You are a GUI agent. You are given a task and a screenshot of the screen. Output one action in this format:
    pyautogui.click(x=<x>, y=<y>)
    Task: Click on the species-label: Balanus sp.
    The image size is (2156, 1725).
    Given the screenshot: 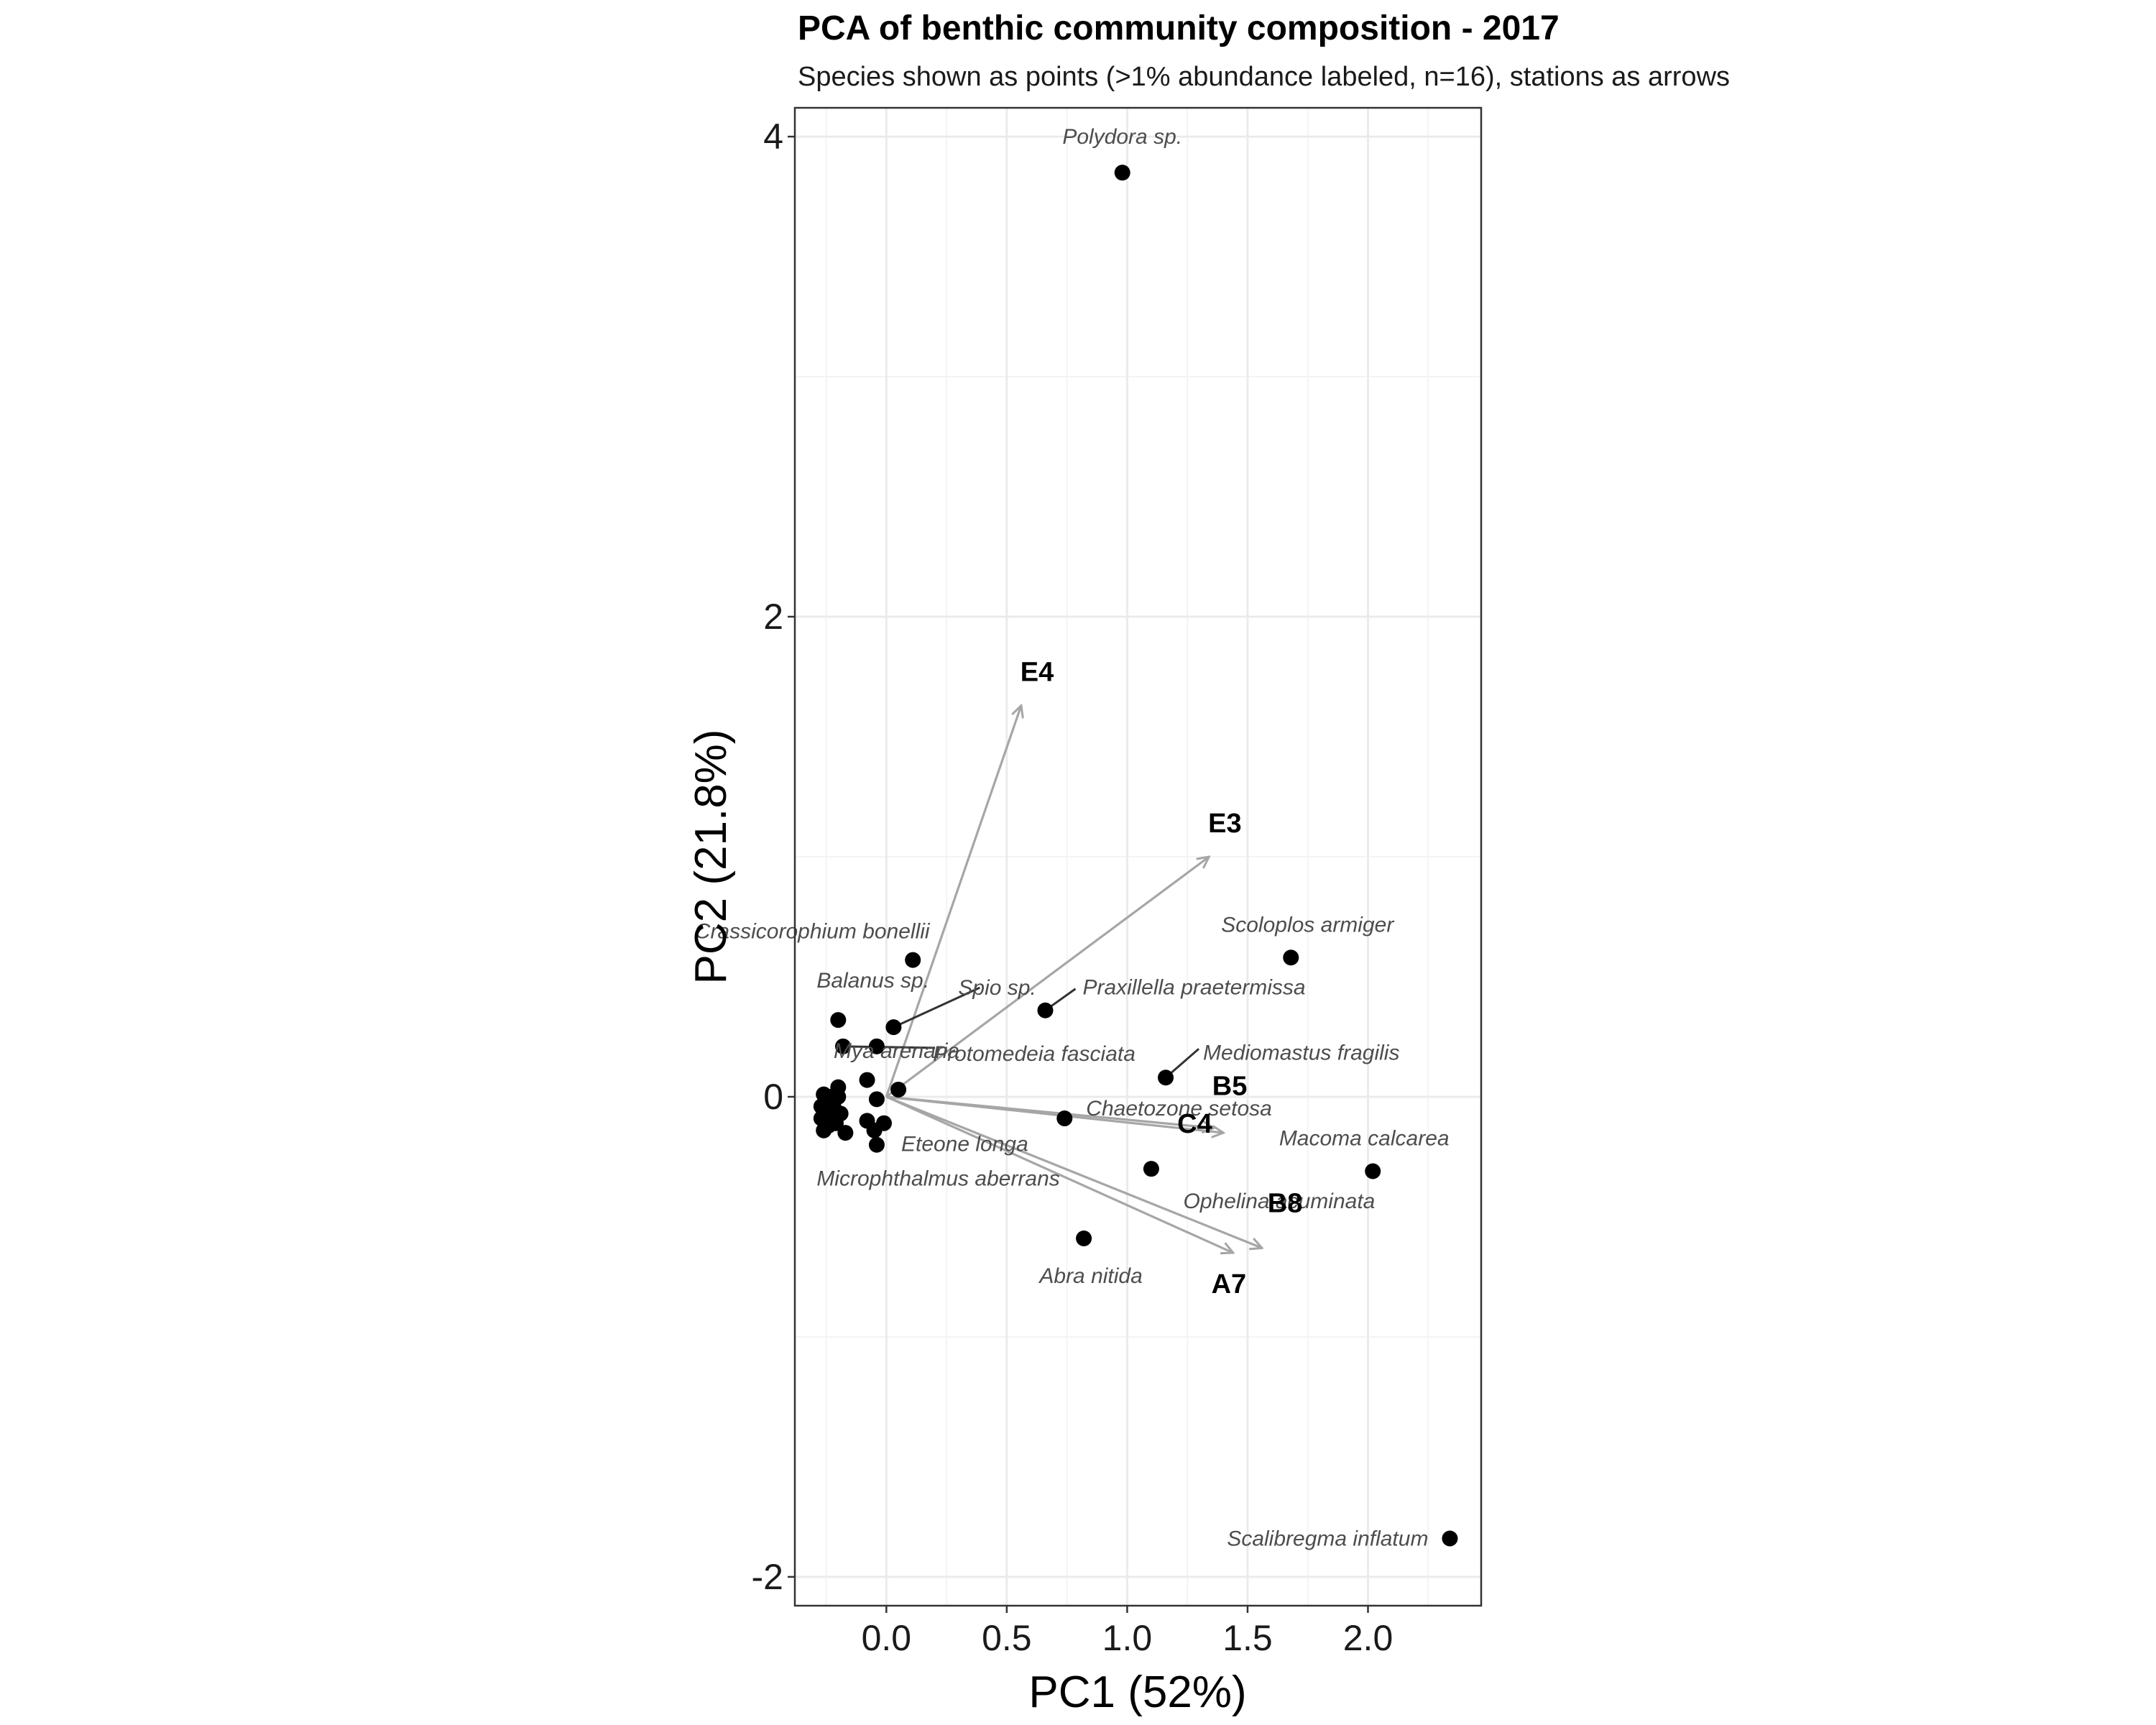 What is the action you would take?
    pyautogui.click(x=872, y=981)
    